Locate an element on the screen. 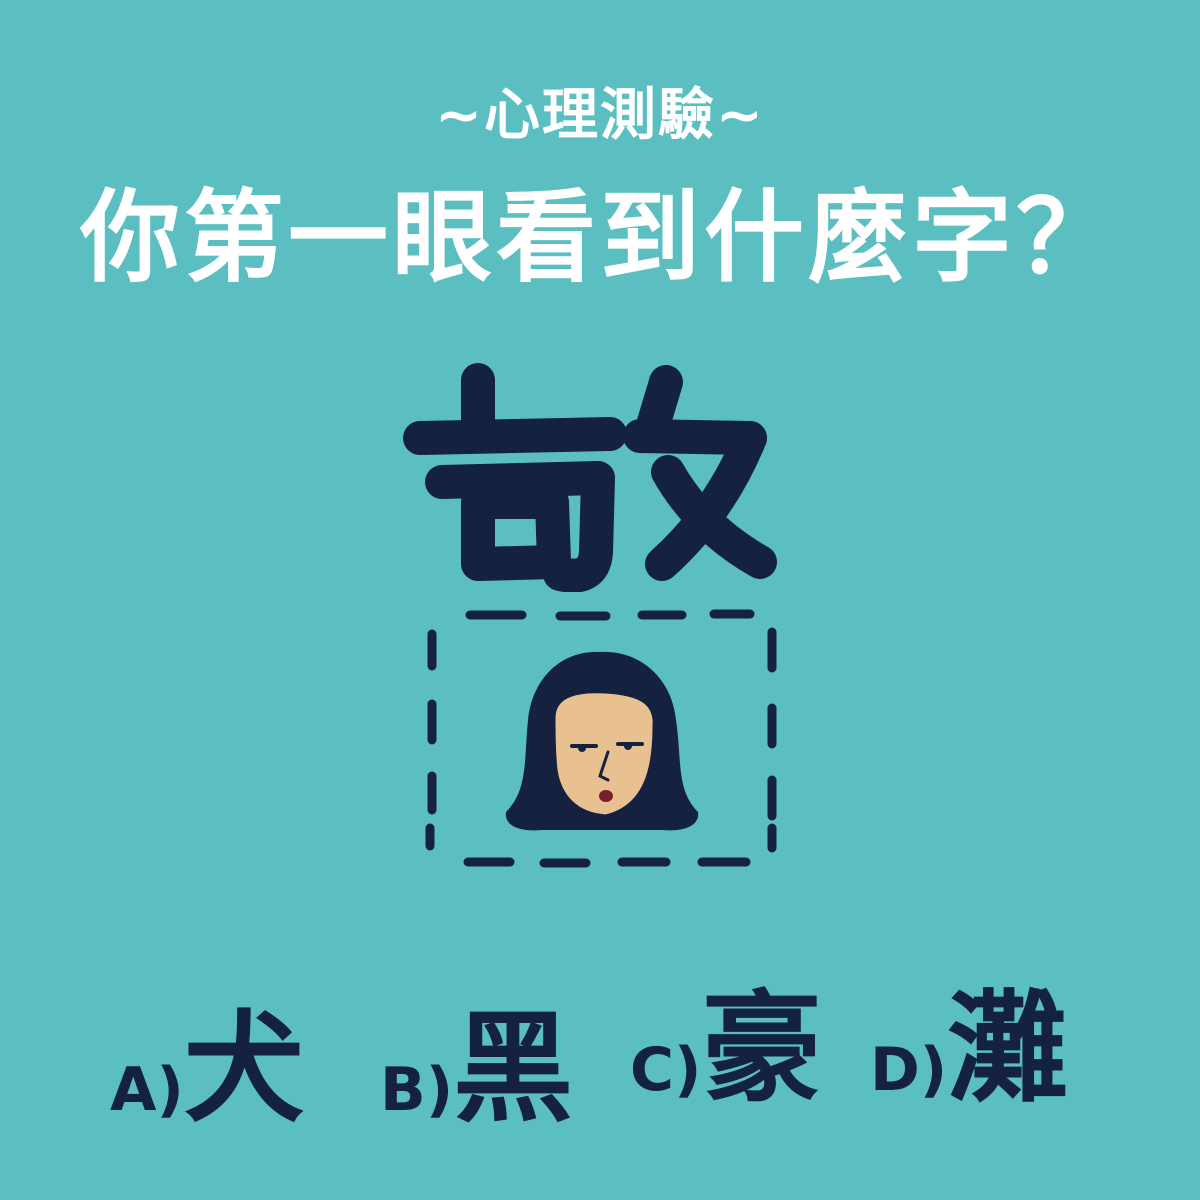 This screenshot has height=1200, width=1200. option-d: D)灘 is located at coordinates (968, 1050).